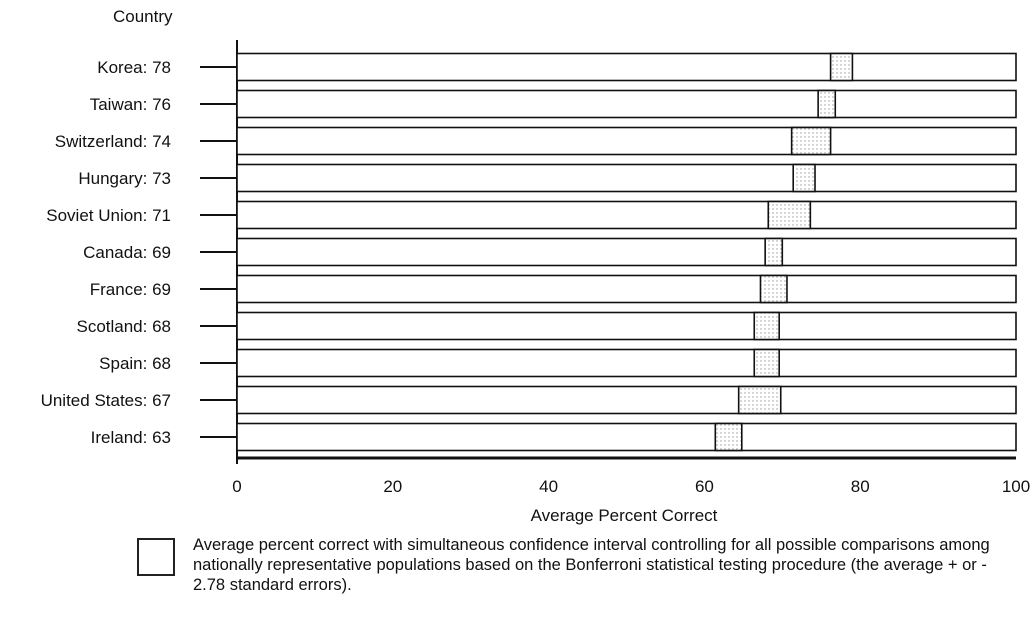 This screenshot has width=1034, height=642. Describe the element at coordinates (704, 486) in the screenshot. I see `x-tick-label: 60` at that location.